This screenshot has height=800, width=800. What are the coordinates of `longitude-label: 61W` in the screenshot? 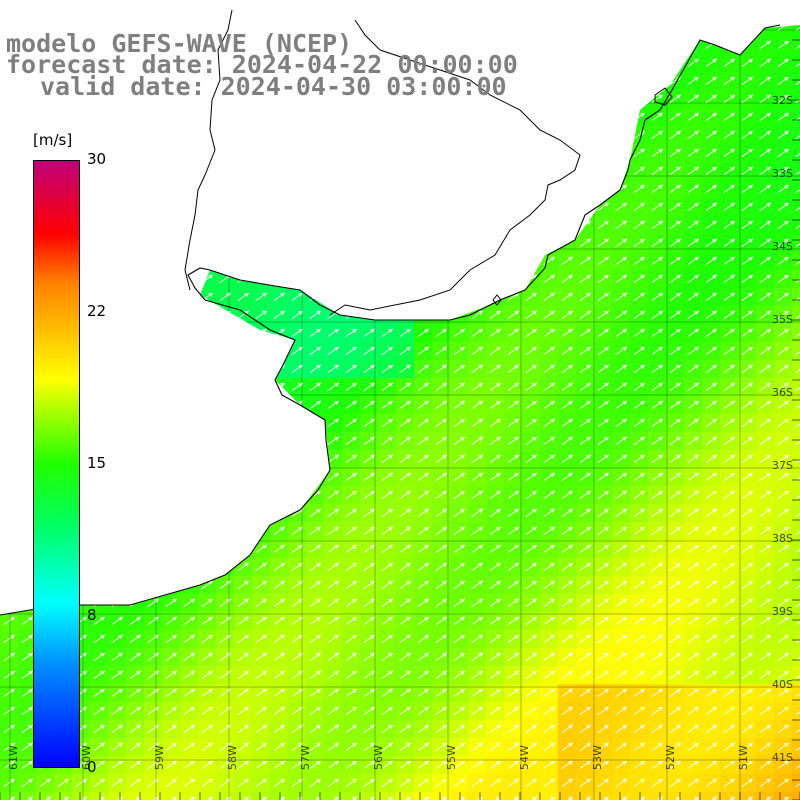 It's located at (13, 757).